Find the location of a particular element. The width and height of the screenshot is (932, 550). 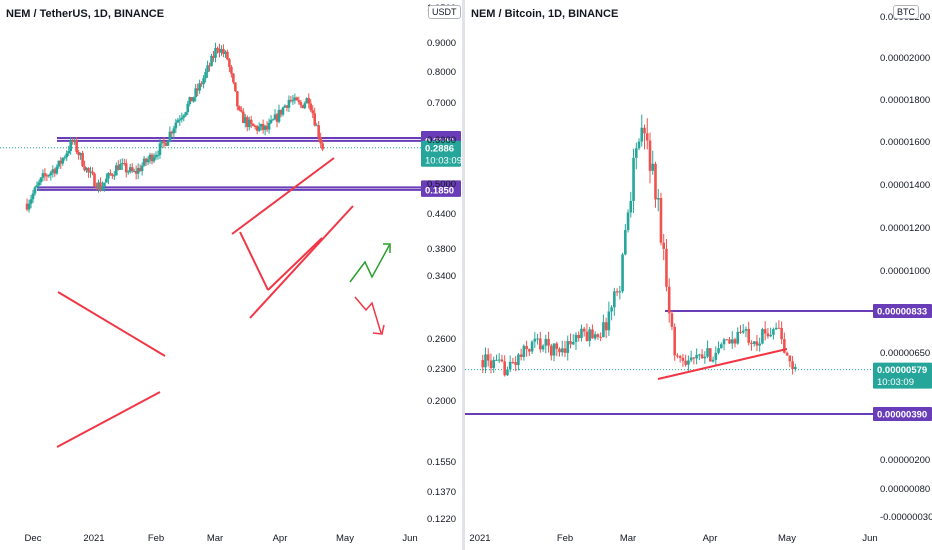

projection-arrow-down is located at coordinates (368, 315).